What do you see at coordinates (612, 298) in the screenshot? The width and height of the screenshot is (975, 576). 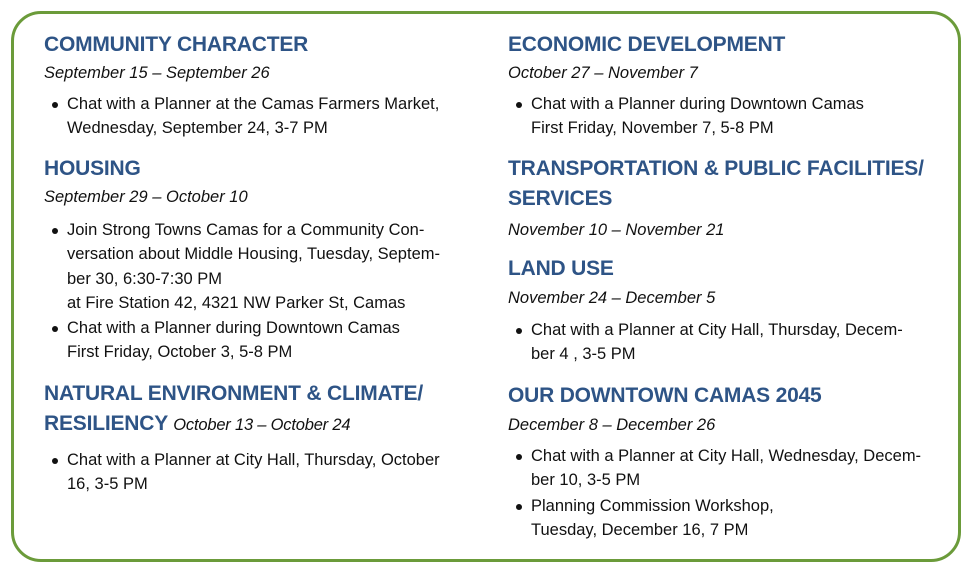 I see `section-dates: November 24 – December 5` at bounding box center [612, 298].